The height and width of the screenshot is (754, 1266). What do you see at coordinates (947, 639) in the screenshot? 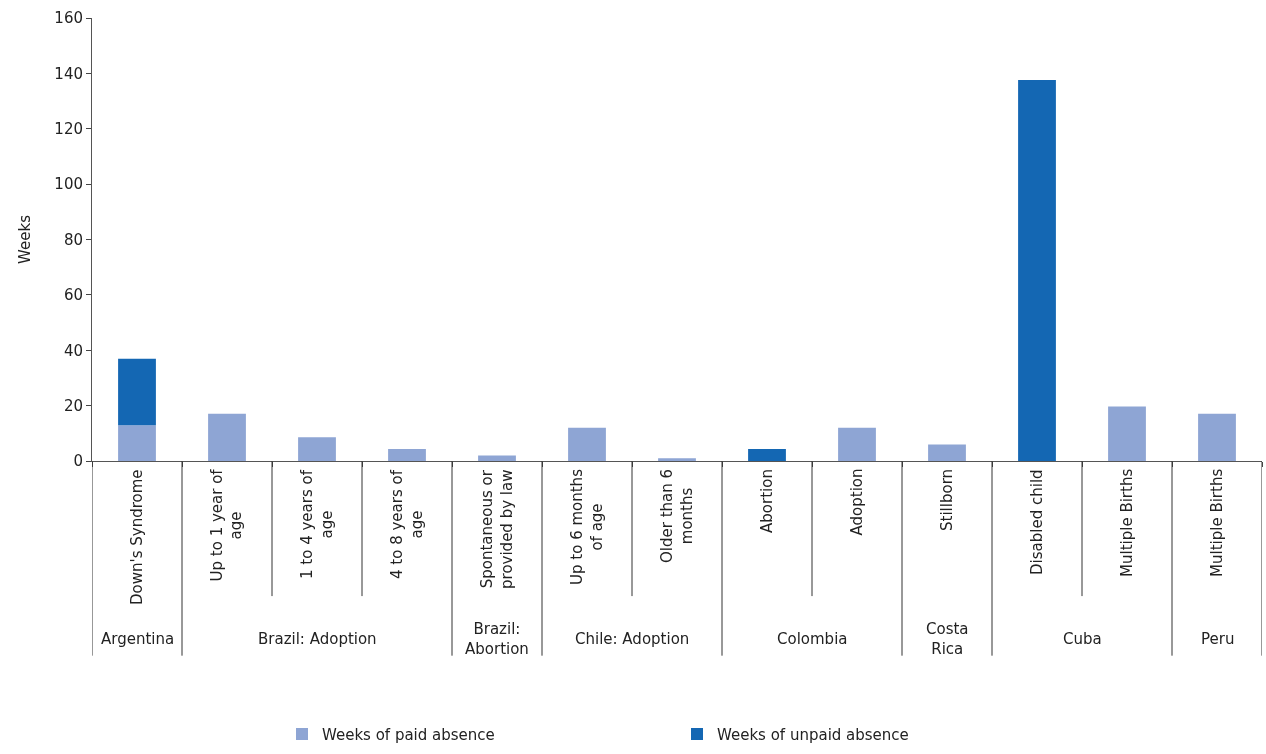
I see `x-axis-title: Costa Rica` at bounding box center [947, 639].